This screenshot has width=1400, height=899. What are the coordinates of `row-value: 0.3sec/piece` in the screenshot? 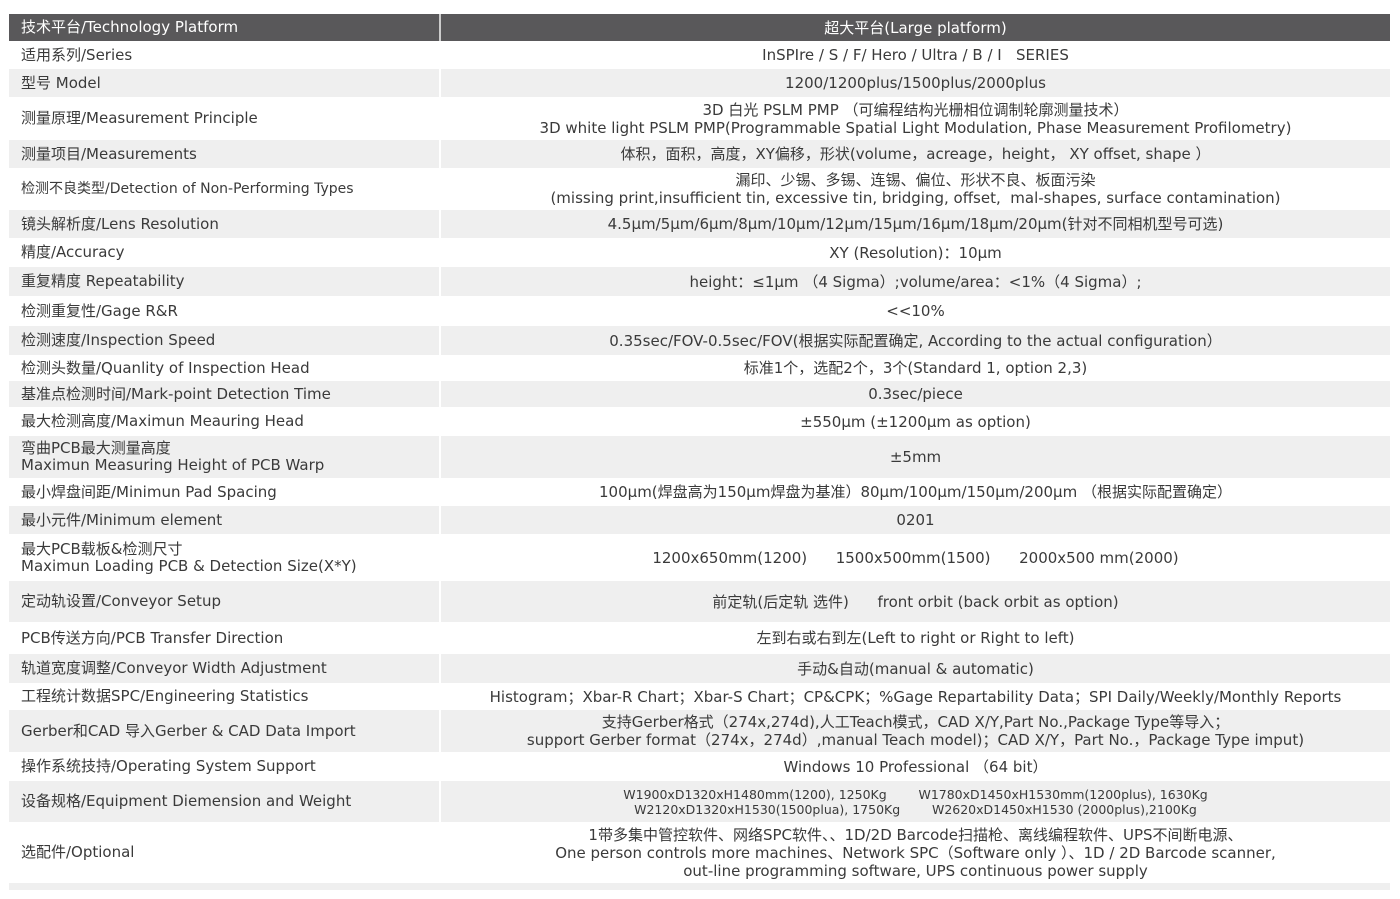 It's located at (915, 394).